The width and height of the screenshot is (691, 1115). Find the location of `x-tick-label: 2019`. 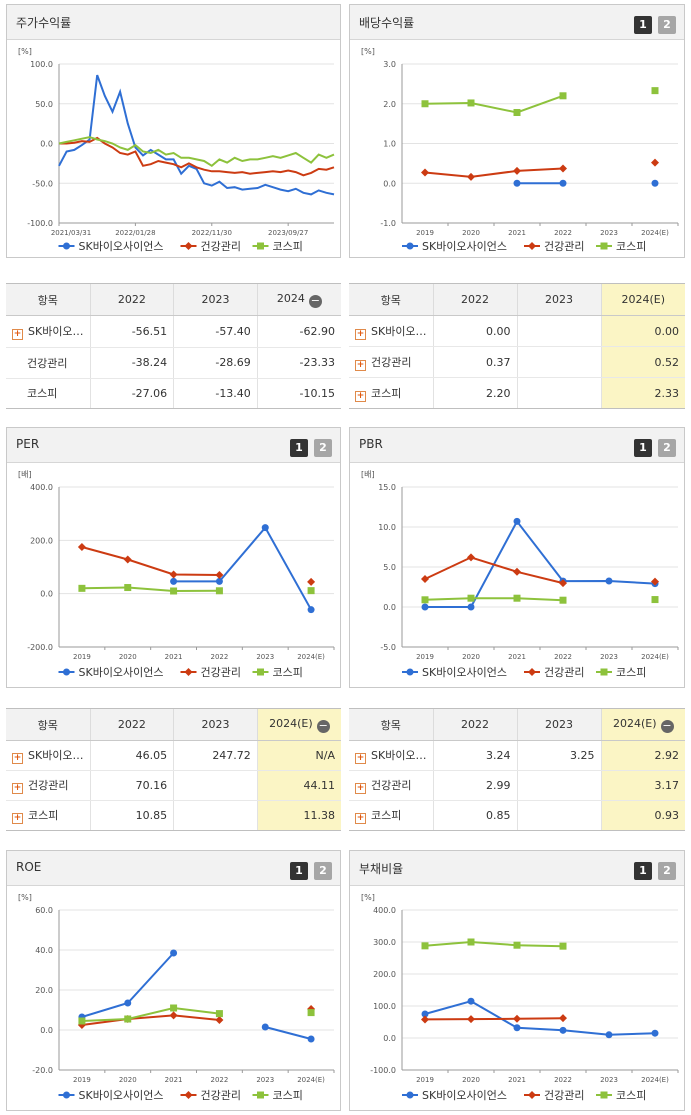

x-tick-label: 2019 is located at coordinates (425, 1080).